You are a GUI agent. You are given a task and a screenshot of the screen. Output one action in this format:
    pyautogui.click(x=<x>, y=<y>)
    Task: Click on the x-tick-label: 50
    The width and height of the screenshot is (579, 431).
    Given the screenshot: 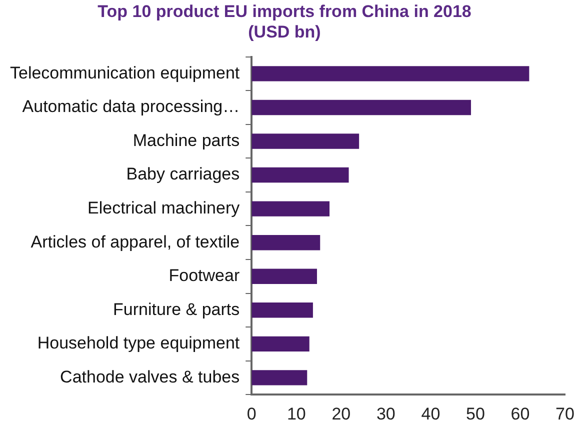 What is the action you would take?
    pyautogui.click(x=475, y=414)
    